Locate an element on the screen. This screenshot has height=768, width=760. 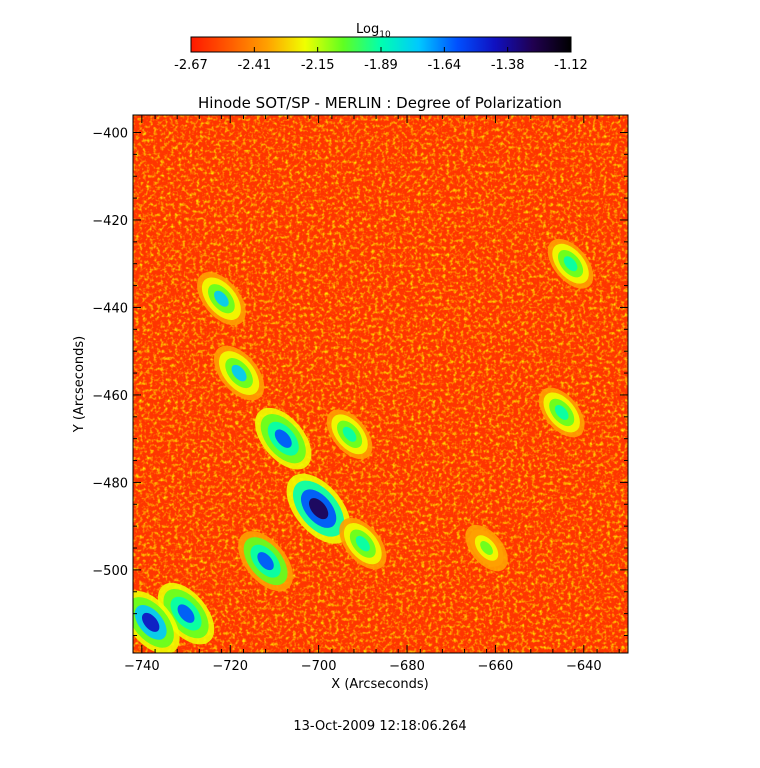
colorbar-title: Log10 is located at coordinates (373, 31).